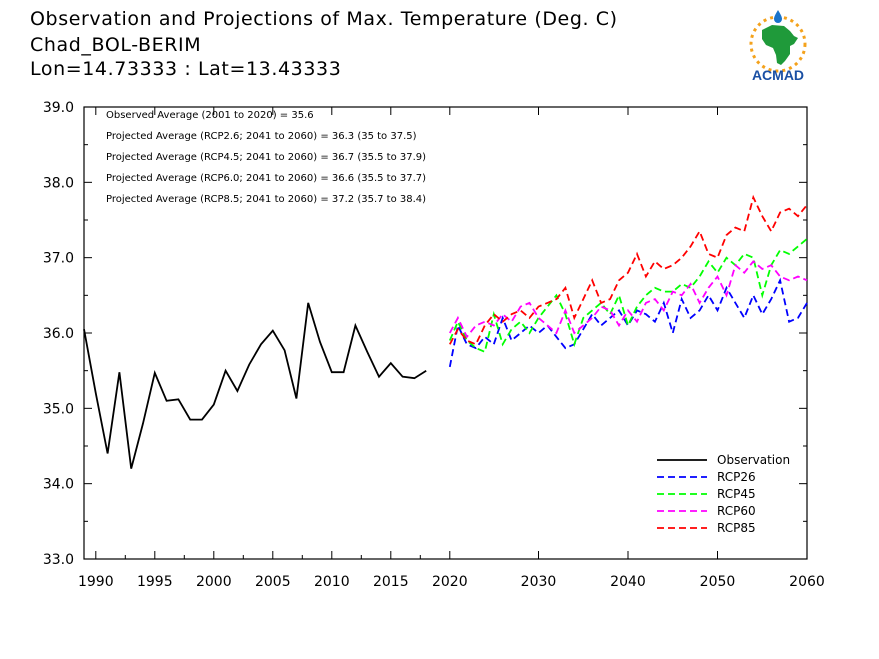  I want to click on x-tick-label: 2010, so click(332, 582).